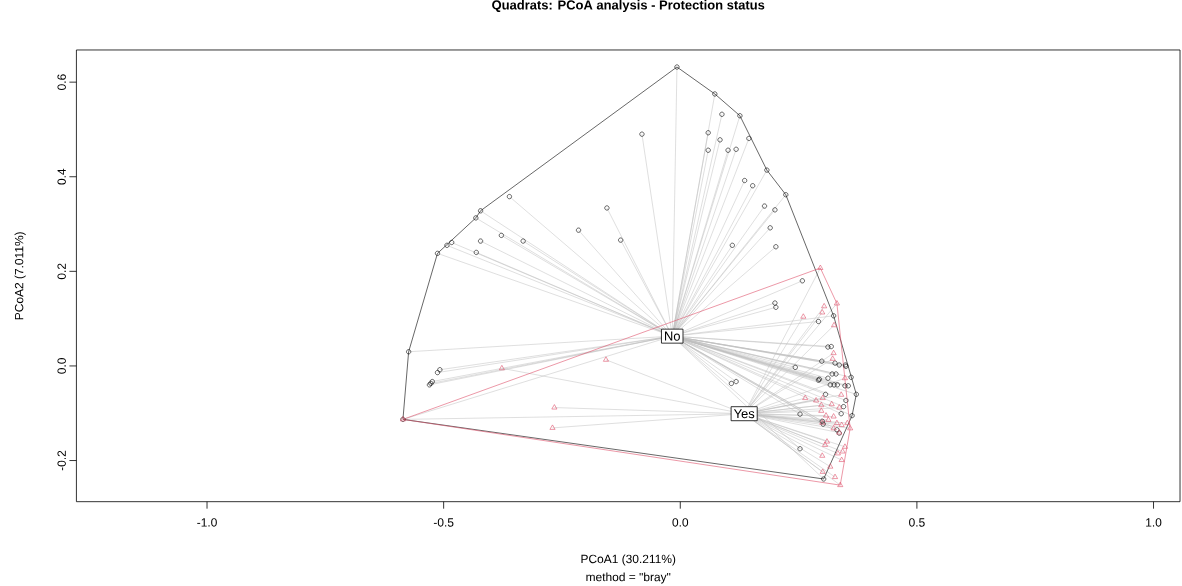 The height and width of the screenshot is (586, 1182). What do you see at coordinates (917, 522) in the screenshot?
I see `x-tick-label: 0.5` at bounding box center [917, 522].